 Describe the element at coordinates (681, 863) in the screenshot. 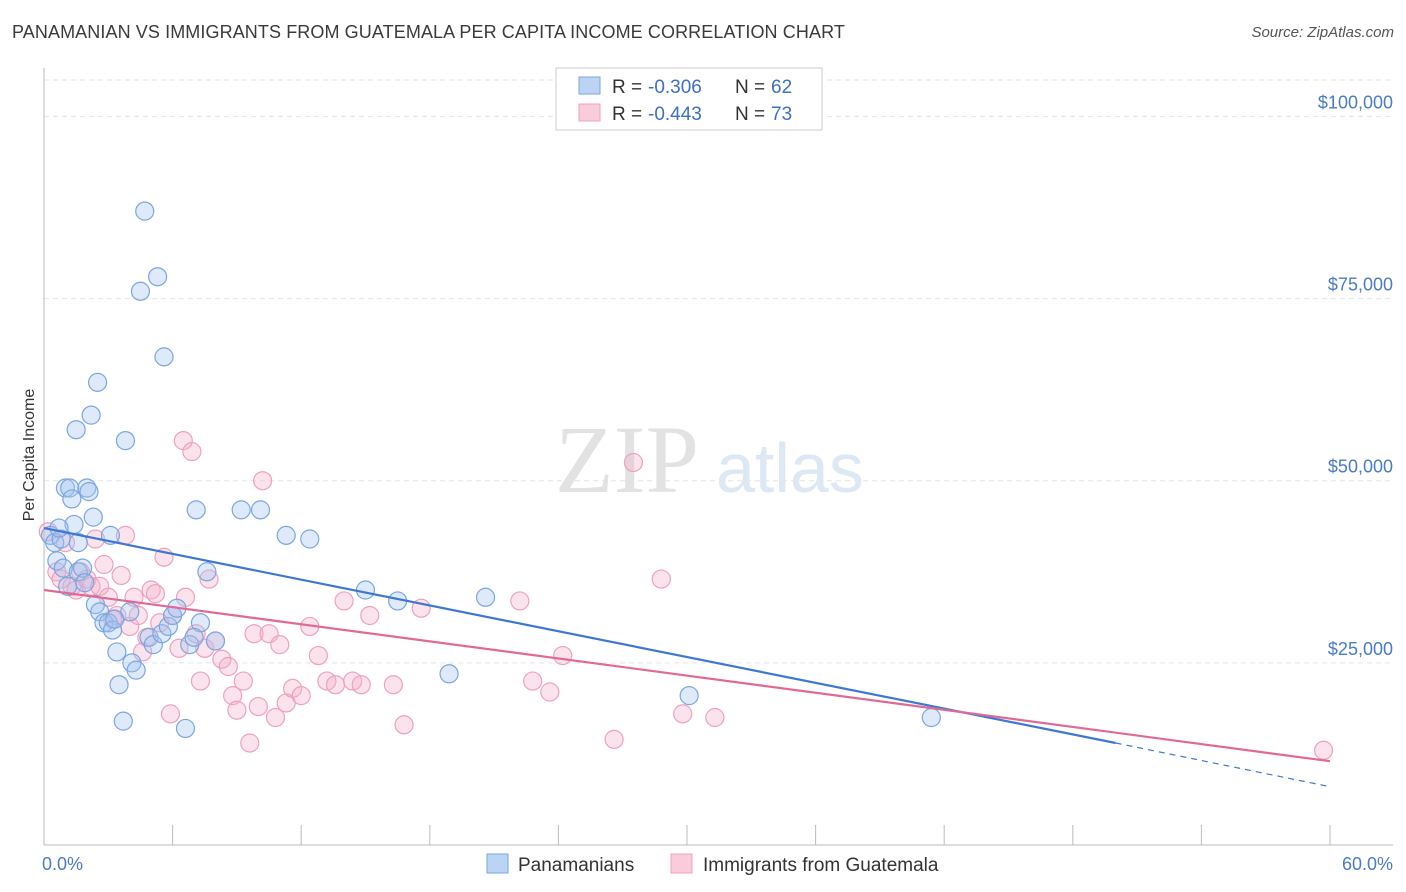

I see `bottom-legend-swatch-guatemala` at that location.